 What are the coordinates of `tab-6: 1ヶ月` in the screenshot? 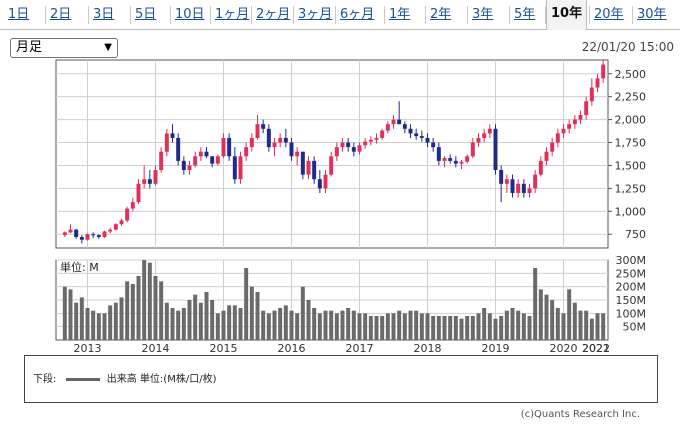 It's located at (232, 14).